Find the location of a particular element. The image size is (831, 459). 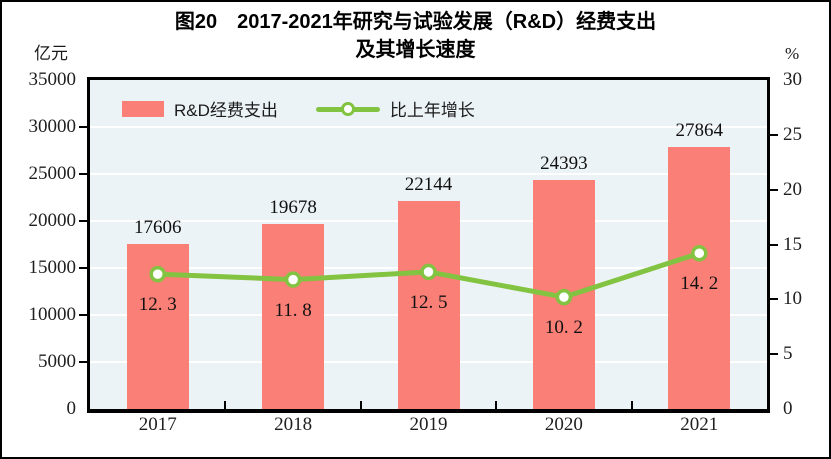

right-axis-tick-label: 20 is located at coordinates (792, 189).